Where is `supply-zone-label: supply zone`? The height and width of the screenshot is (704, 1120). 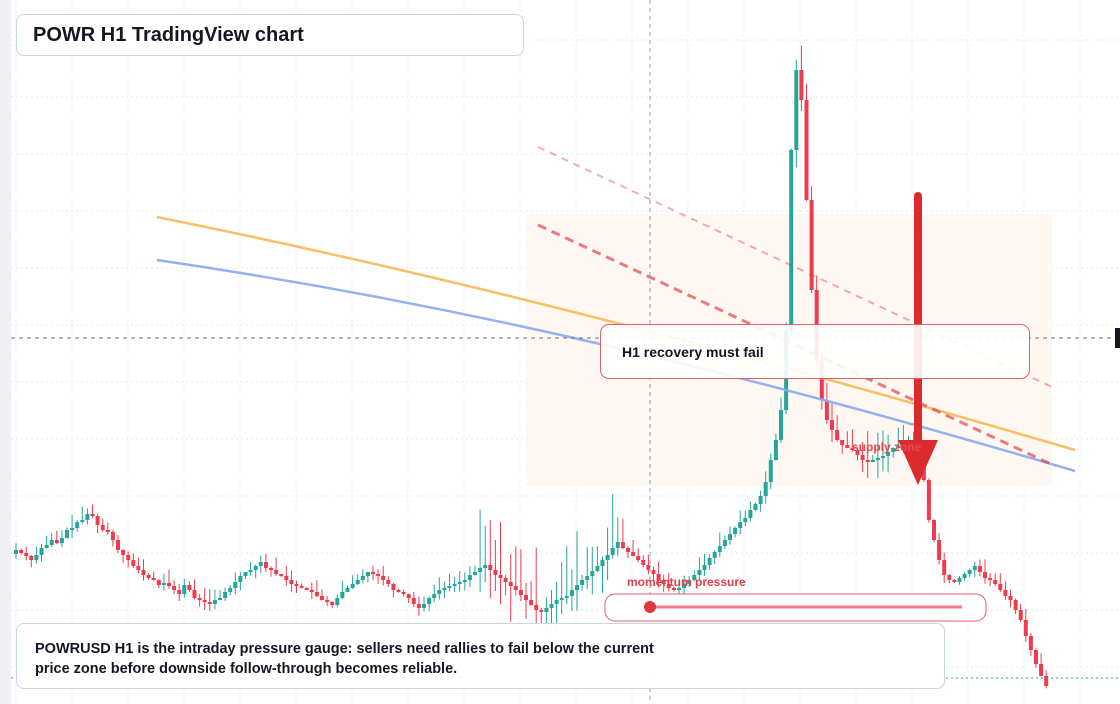 supply-zone-label: supply zone is located at coordinates (887, 447).